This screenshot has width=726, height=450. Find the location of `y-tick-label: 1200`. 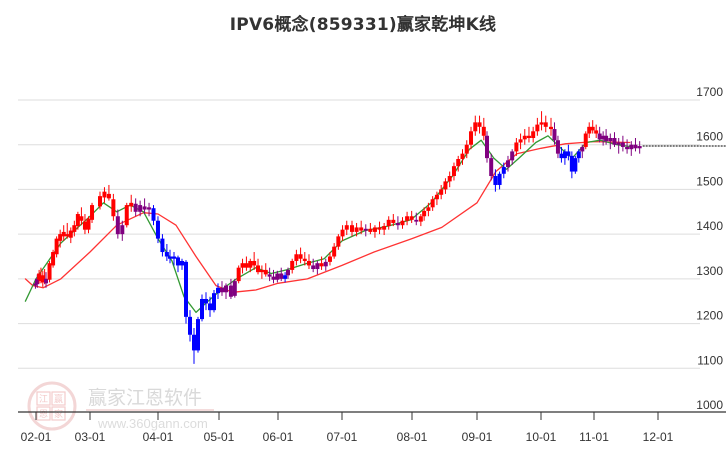

y-tick-label: 1200 is located at coordinates (709, 316).